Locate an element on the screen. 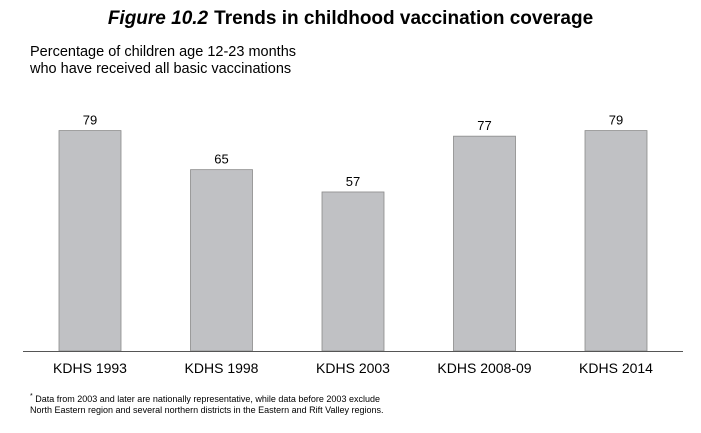  x-tick-label: KDHS 1993 is located at coordinates (90, 368).